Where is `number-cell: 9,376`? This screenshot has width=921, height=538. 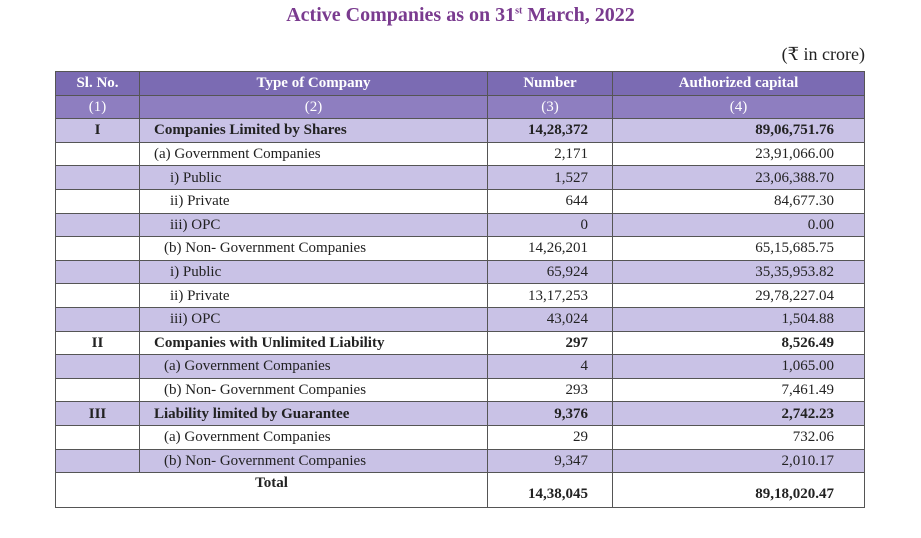
number-cell: 9,376 is located at coordinates (550, 413).